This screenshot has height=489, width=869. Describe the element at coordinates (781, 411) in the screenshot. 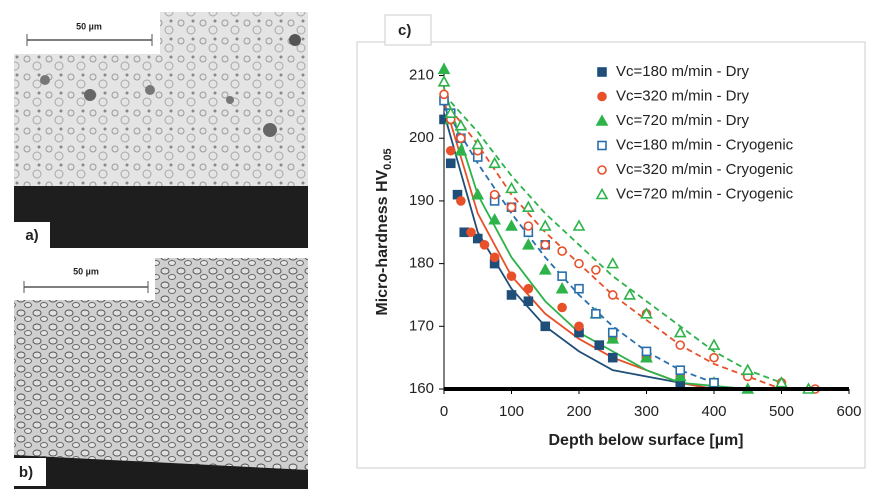

I see `x-tick-label: 500` at that location.